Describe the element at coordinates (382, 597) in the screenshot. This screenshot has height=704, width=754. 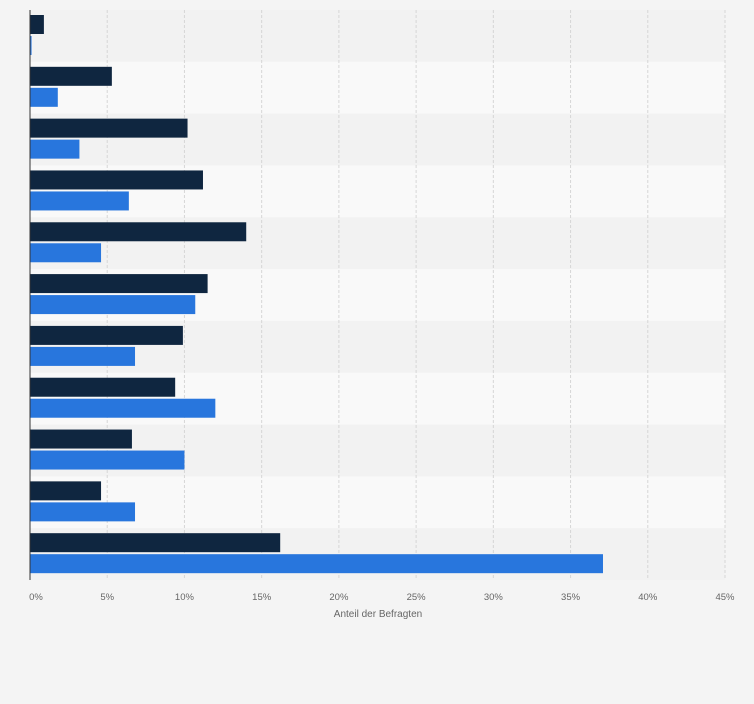
I see `x-tick-labels: 0% 5% 10% 15% 20% 25% 30% 35% 40% 45%` at that location.